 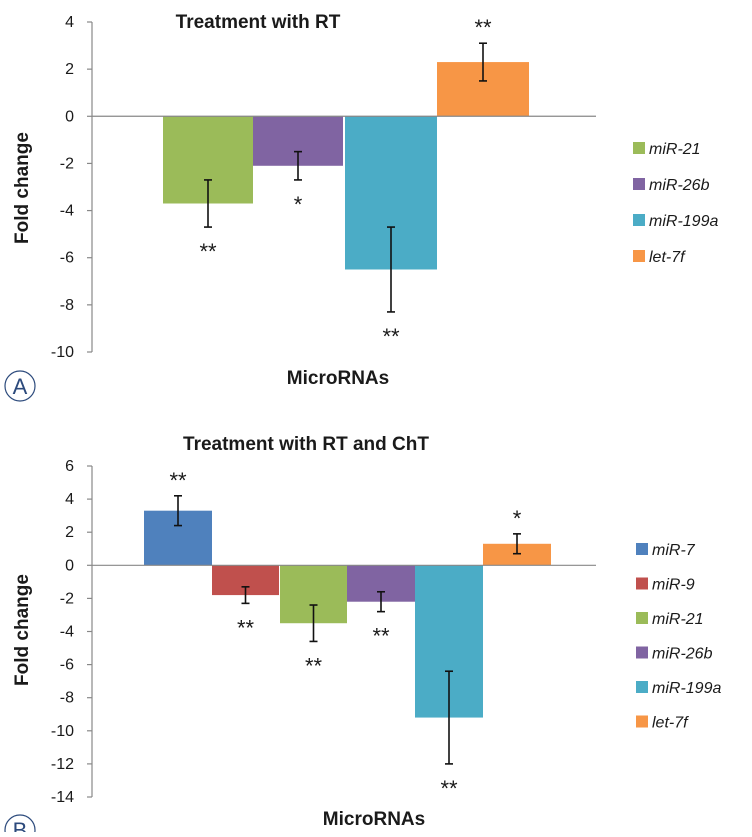 What do you see at coordinates (62, 797) in the screenshot?
I see `y-tick-label: -14` at bounding box center [62, 797].